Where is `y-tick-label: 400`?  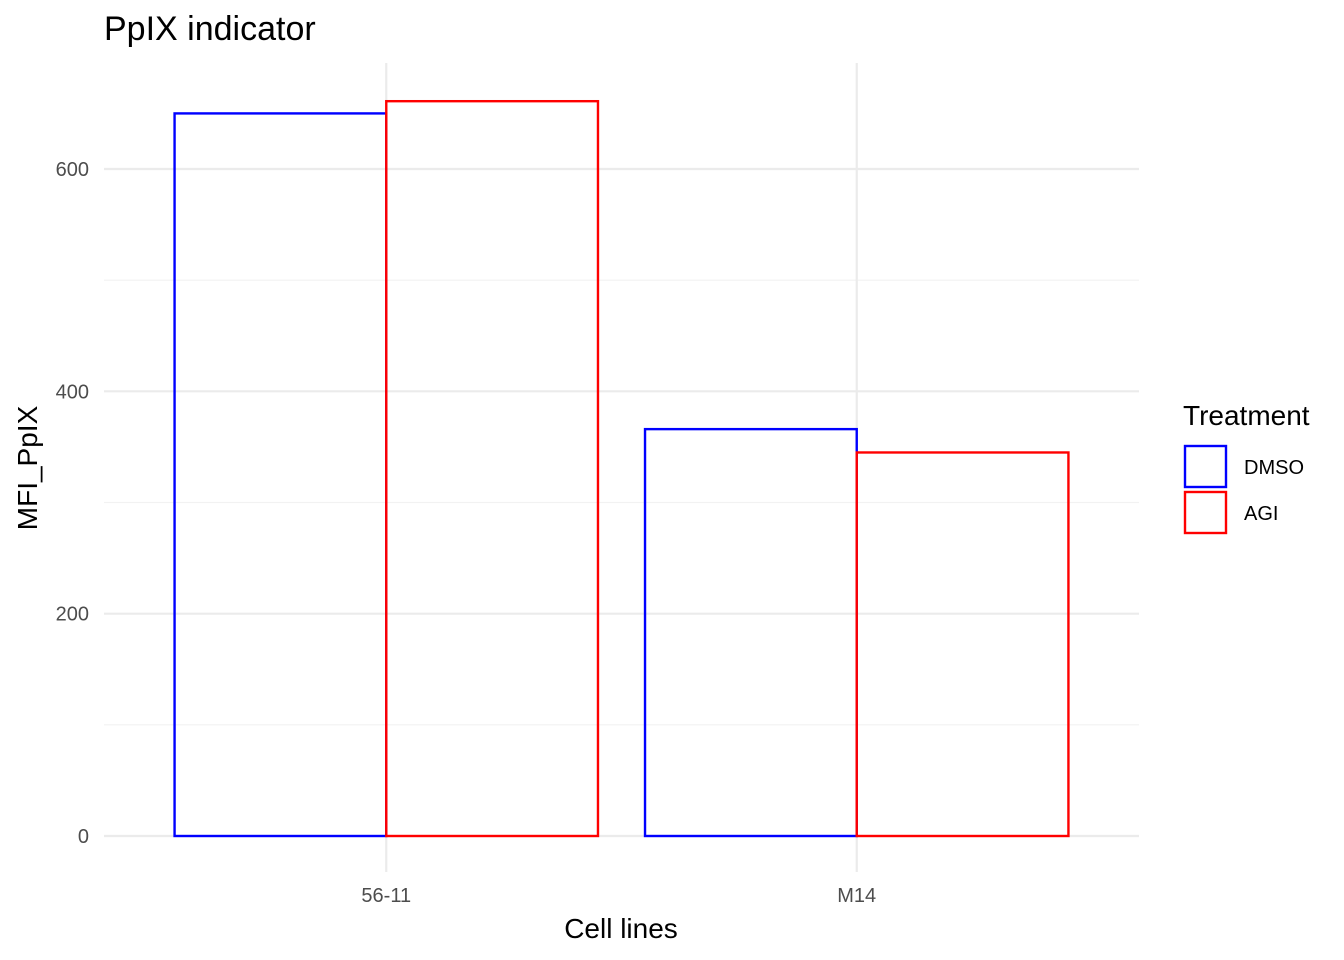 y-tick-label: 400 is located at coordinates (72, 392).